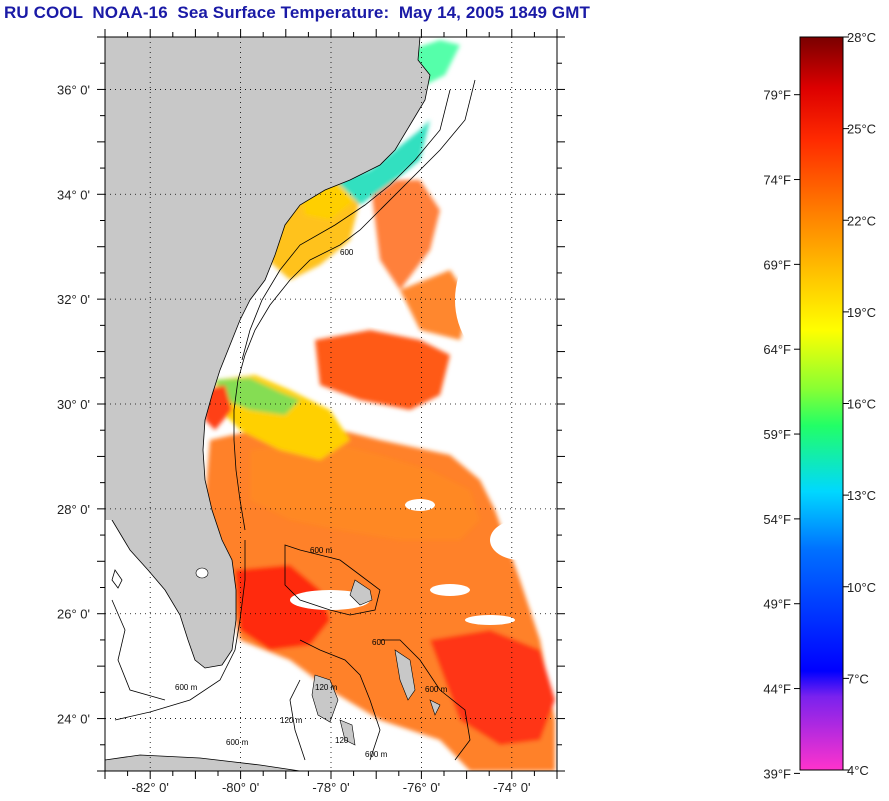  What do you see at coordinates (861, 37) in the screenshot?
I see `colorbar-c-label: 28°C` at bounding box center [861, 37].